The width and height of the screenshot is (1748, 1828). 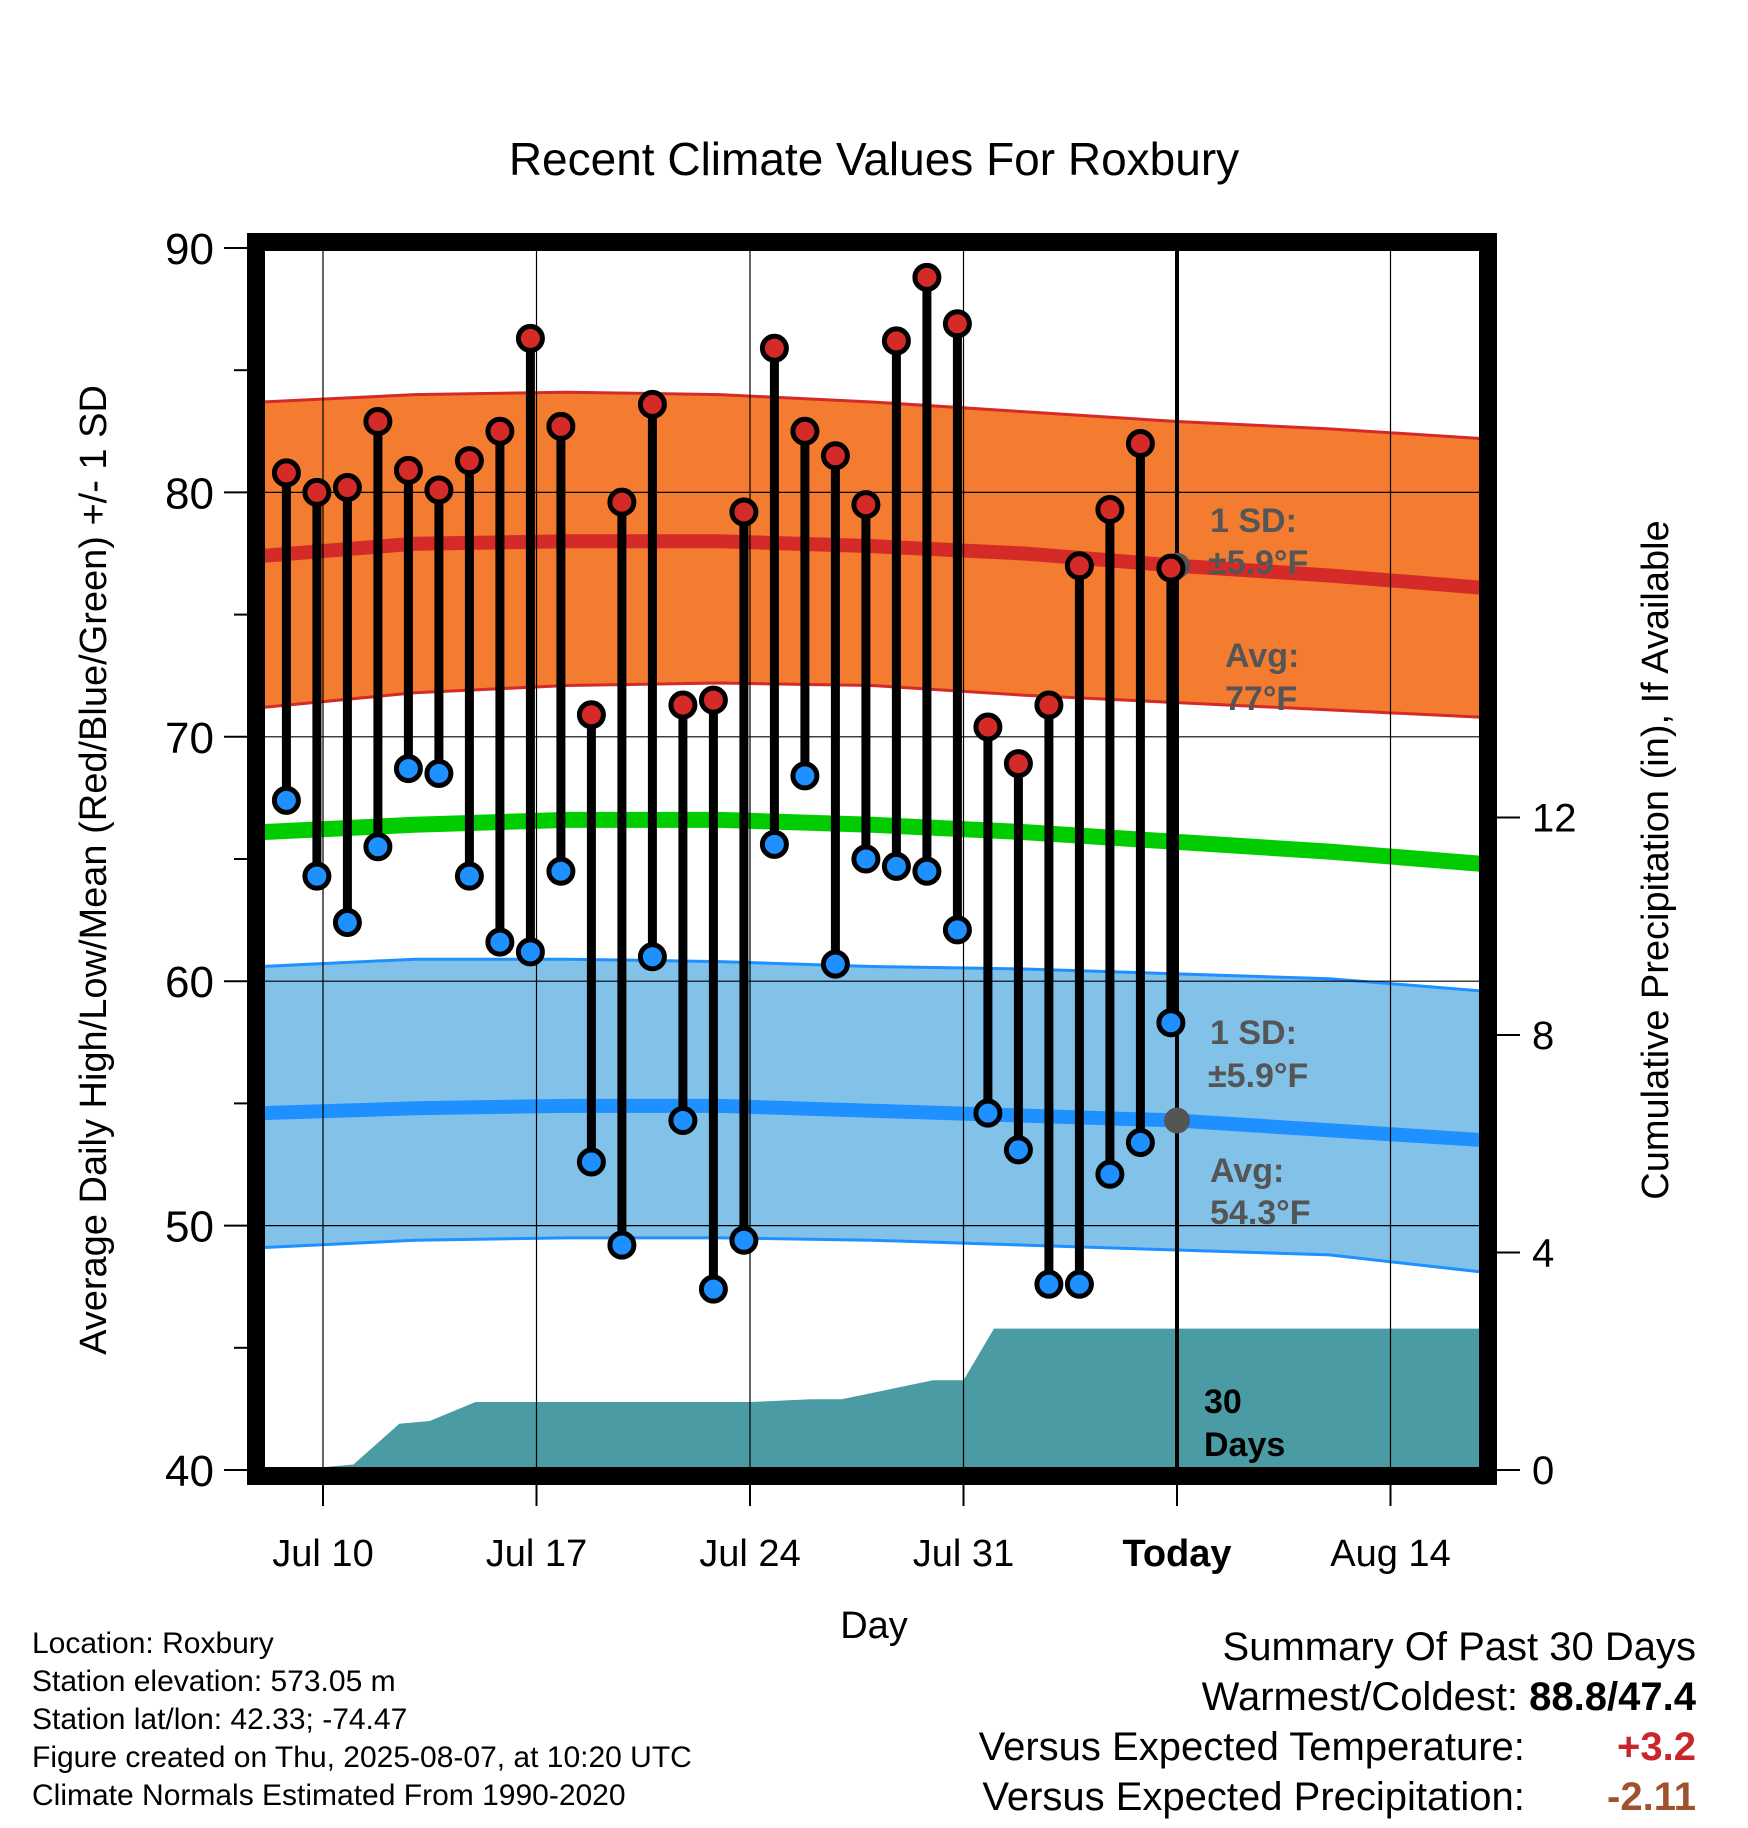 What do you see at coordinates (1261, 699) in the screenshot?
I see `high-avg-value: 77°F` at bounding box center [1261, 699].